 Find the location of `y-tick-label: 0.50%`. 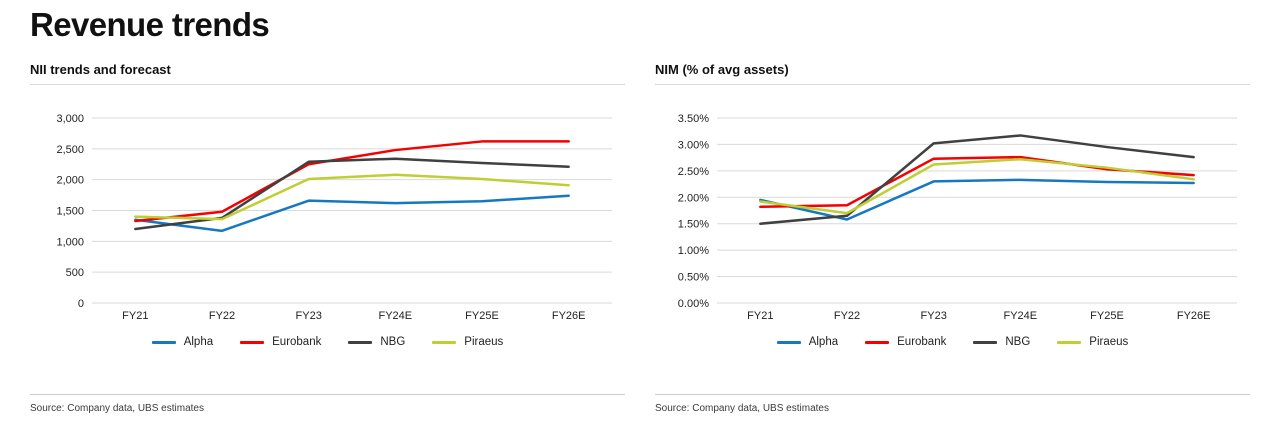

y-tick-label: 0.50% is located at coordinates (693, 278).